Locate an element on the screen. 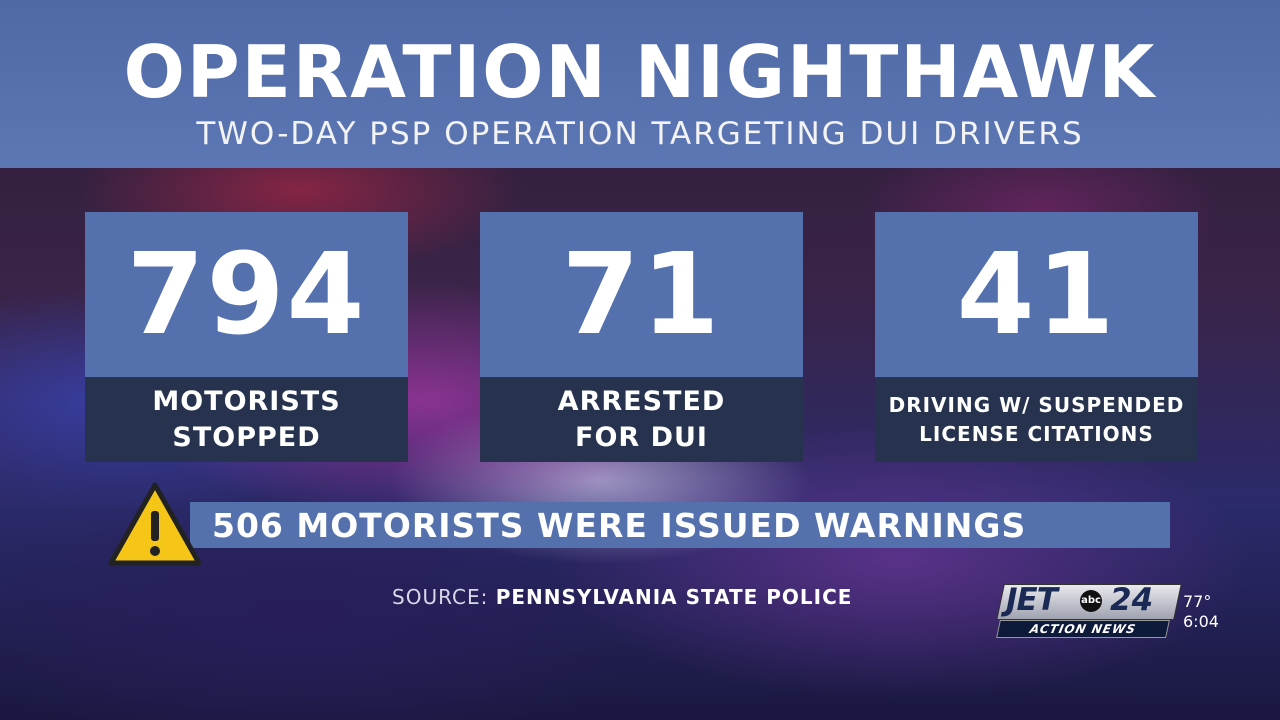  warning-triangle-icon is located at coordinates (155, 524).